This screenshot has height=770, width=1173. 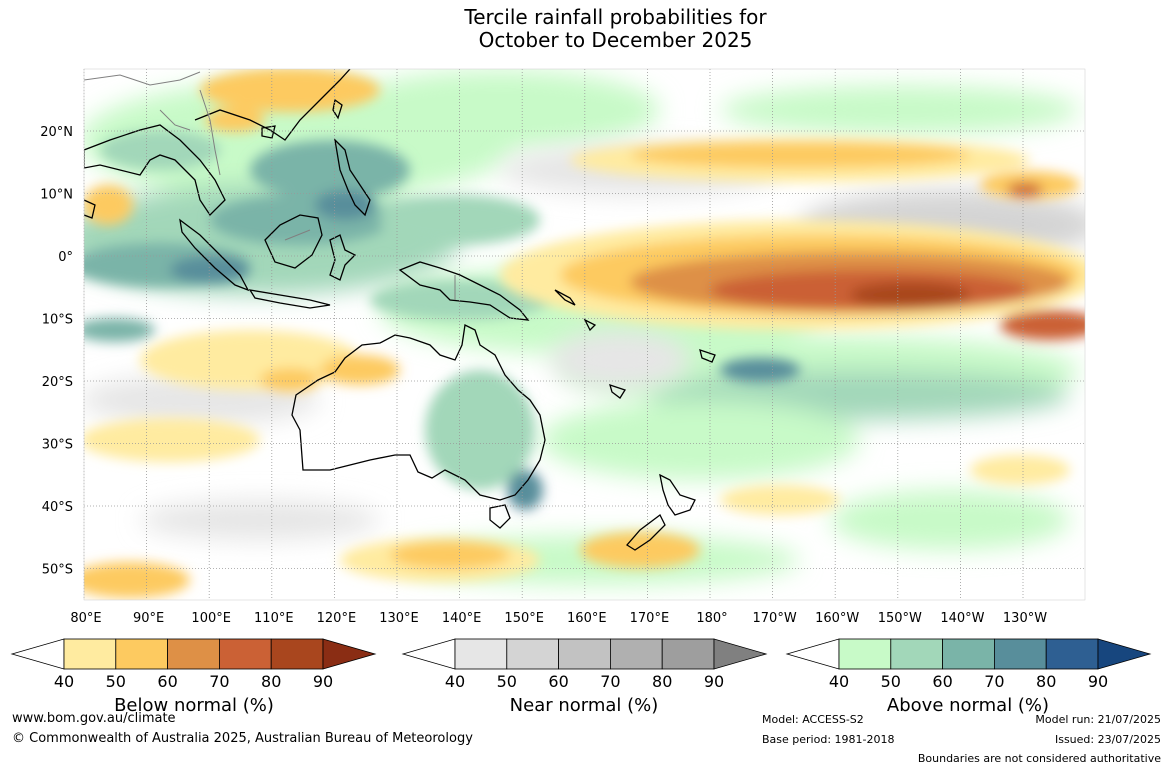 What do you see at coordinates (270, 185) in the screenshot?
I see `country-boundaries` at bounding box center [270, 185].